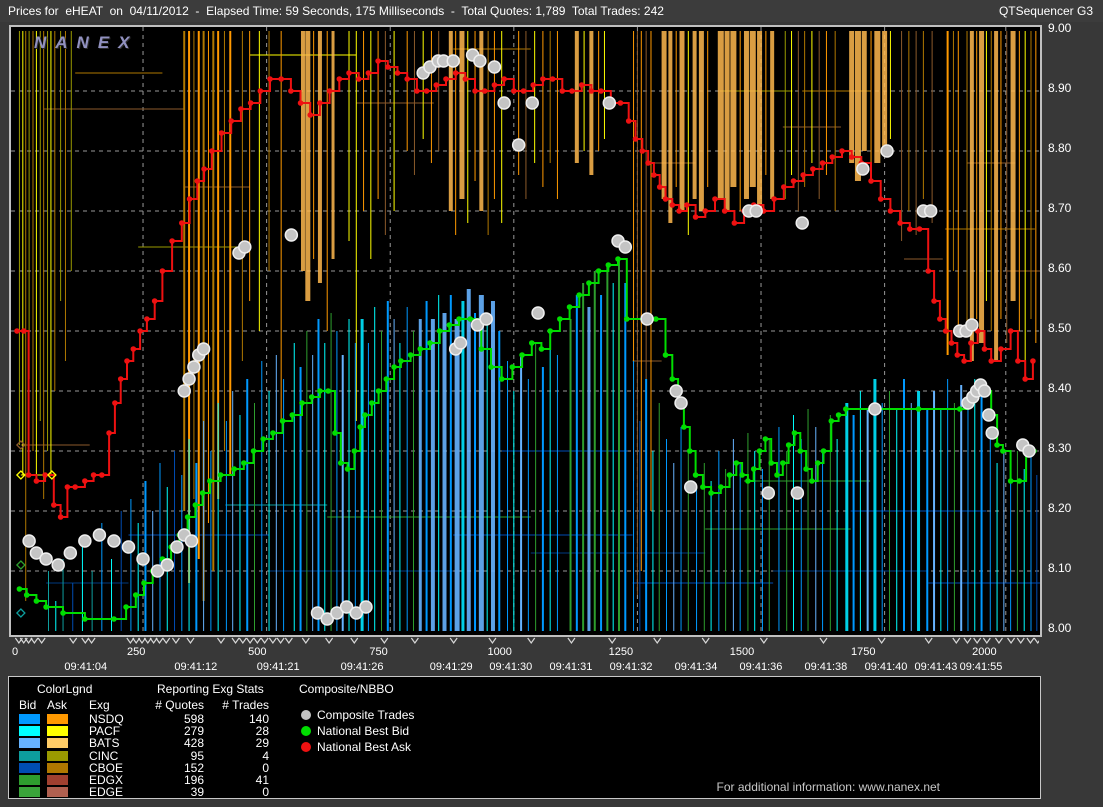 Image resolution: width=1103 pixels, height=807 pixels. What do you see at coordinates (571, 667) in the screenshot?
I see `x-axis-time-label: 09:41:31` at bounding box center [571, 667].